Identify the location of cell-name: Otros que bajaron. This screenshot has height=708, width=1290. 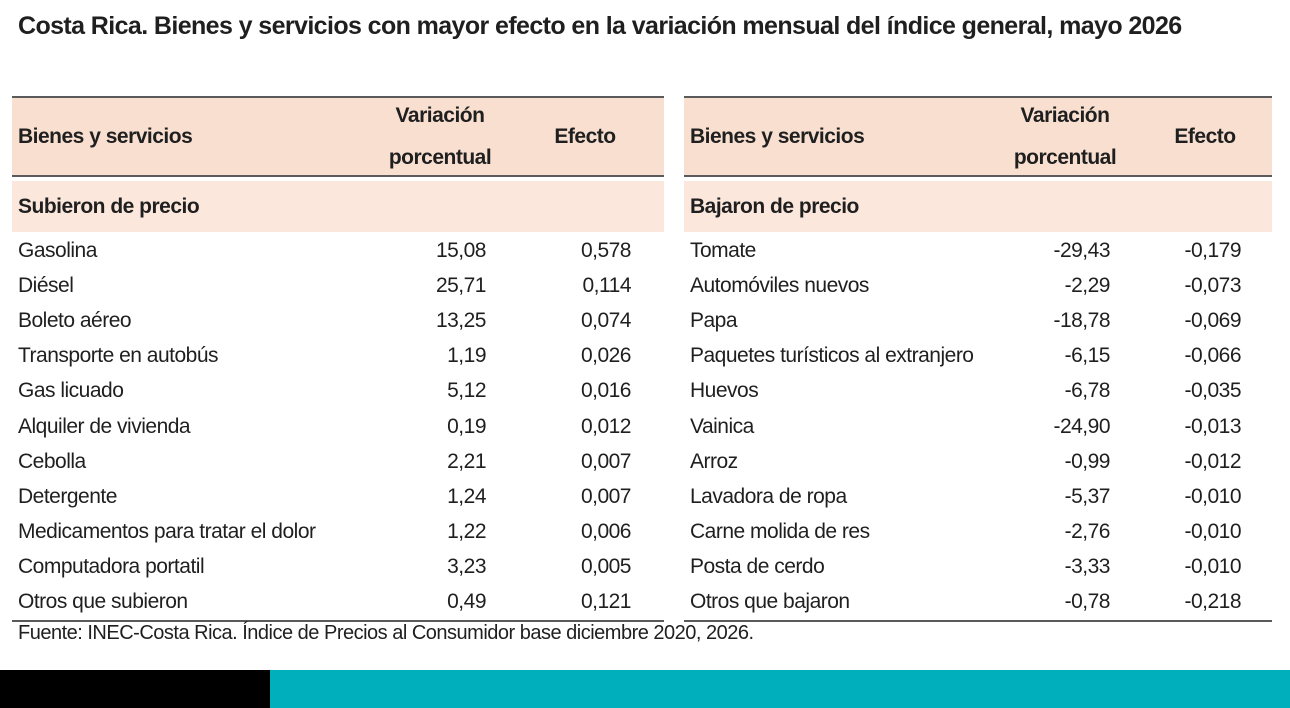
(770, 602).